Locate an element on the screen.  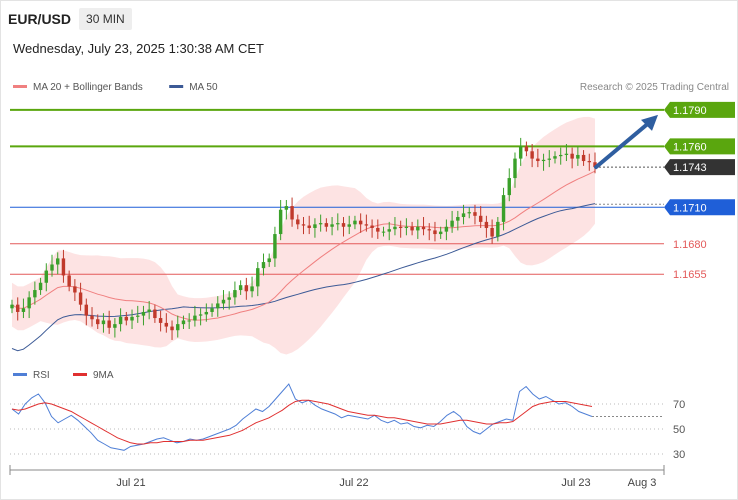
x-tick-3: Aug 3 is located at coordinates (642, 483).